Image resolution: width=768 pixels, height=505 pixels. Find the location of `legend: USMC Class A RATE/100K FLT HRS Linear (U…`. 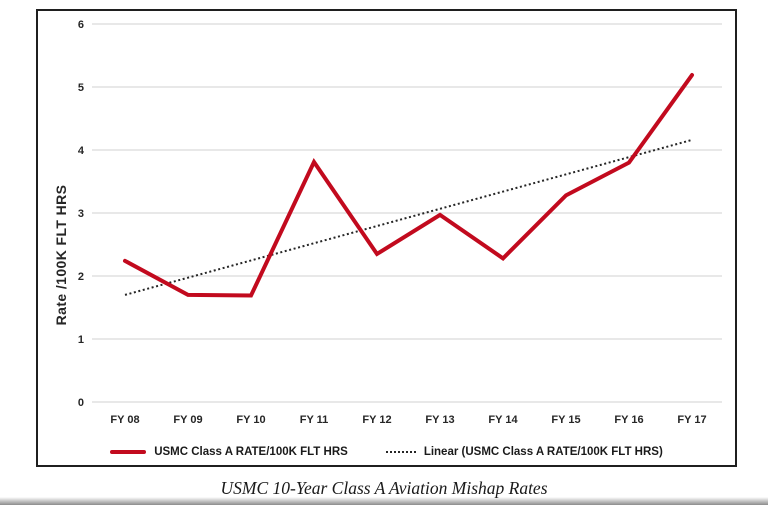

legend: USMC Class A RATE/100K FLT HRS Linear (U… is located at coordinates (386, 452).